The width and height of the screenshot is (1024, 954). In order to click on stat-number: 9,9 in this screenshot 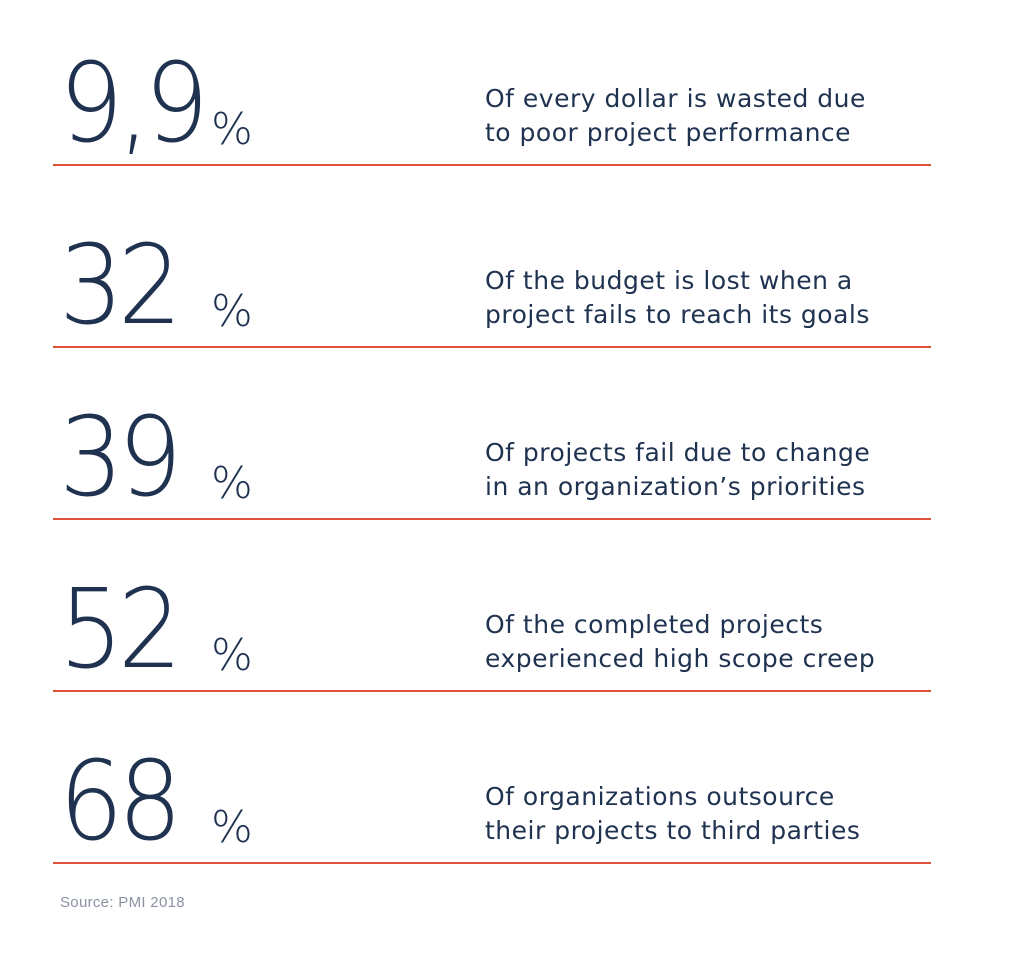, I will do `click(134, 103)`.